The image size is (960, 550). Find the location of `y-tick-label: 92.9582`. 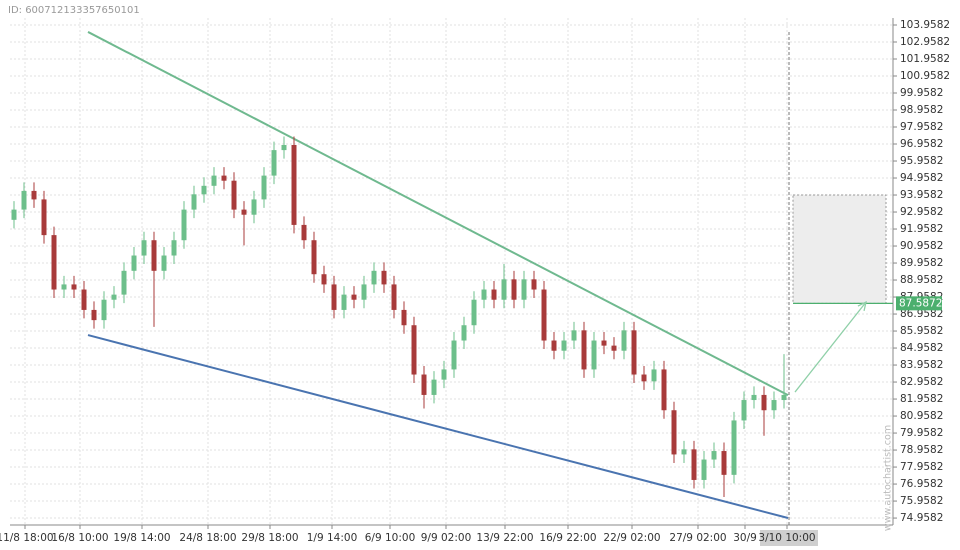

y-tick-label: 92.9582 is located at coordinates (921, 212).